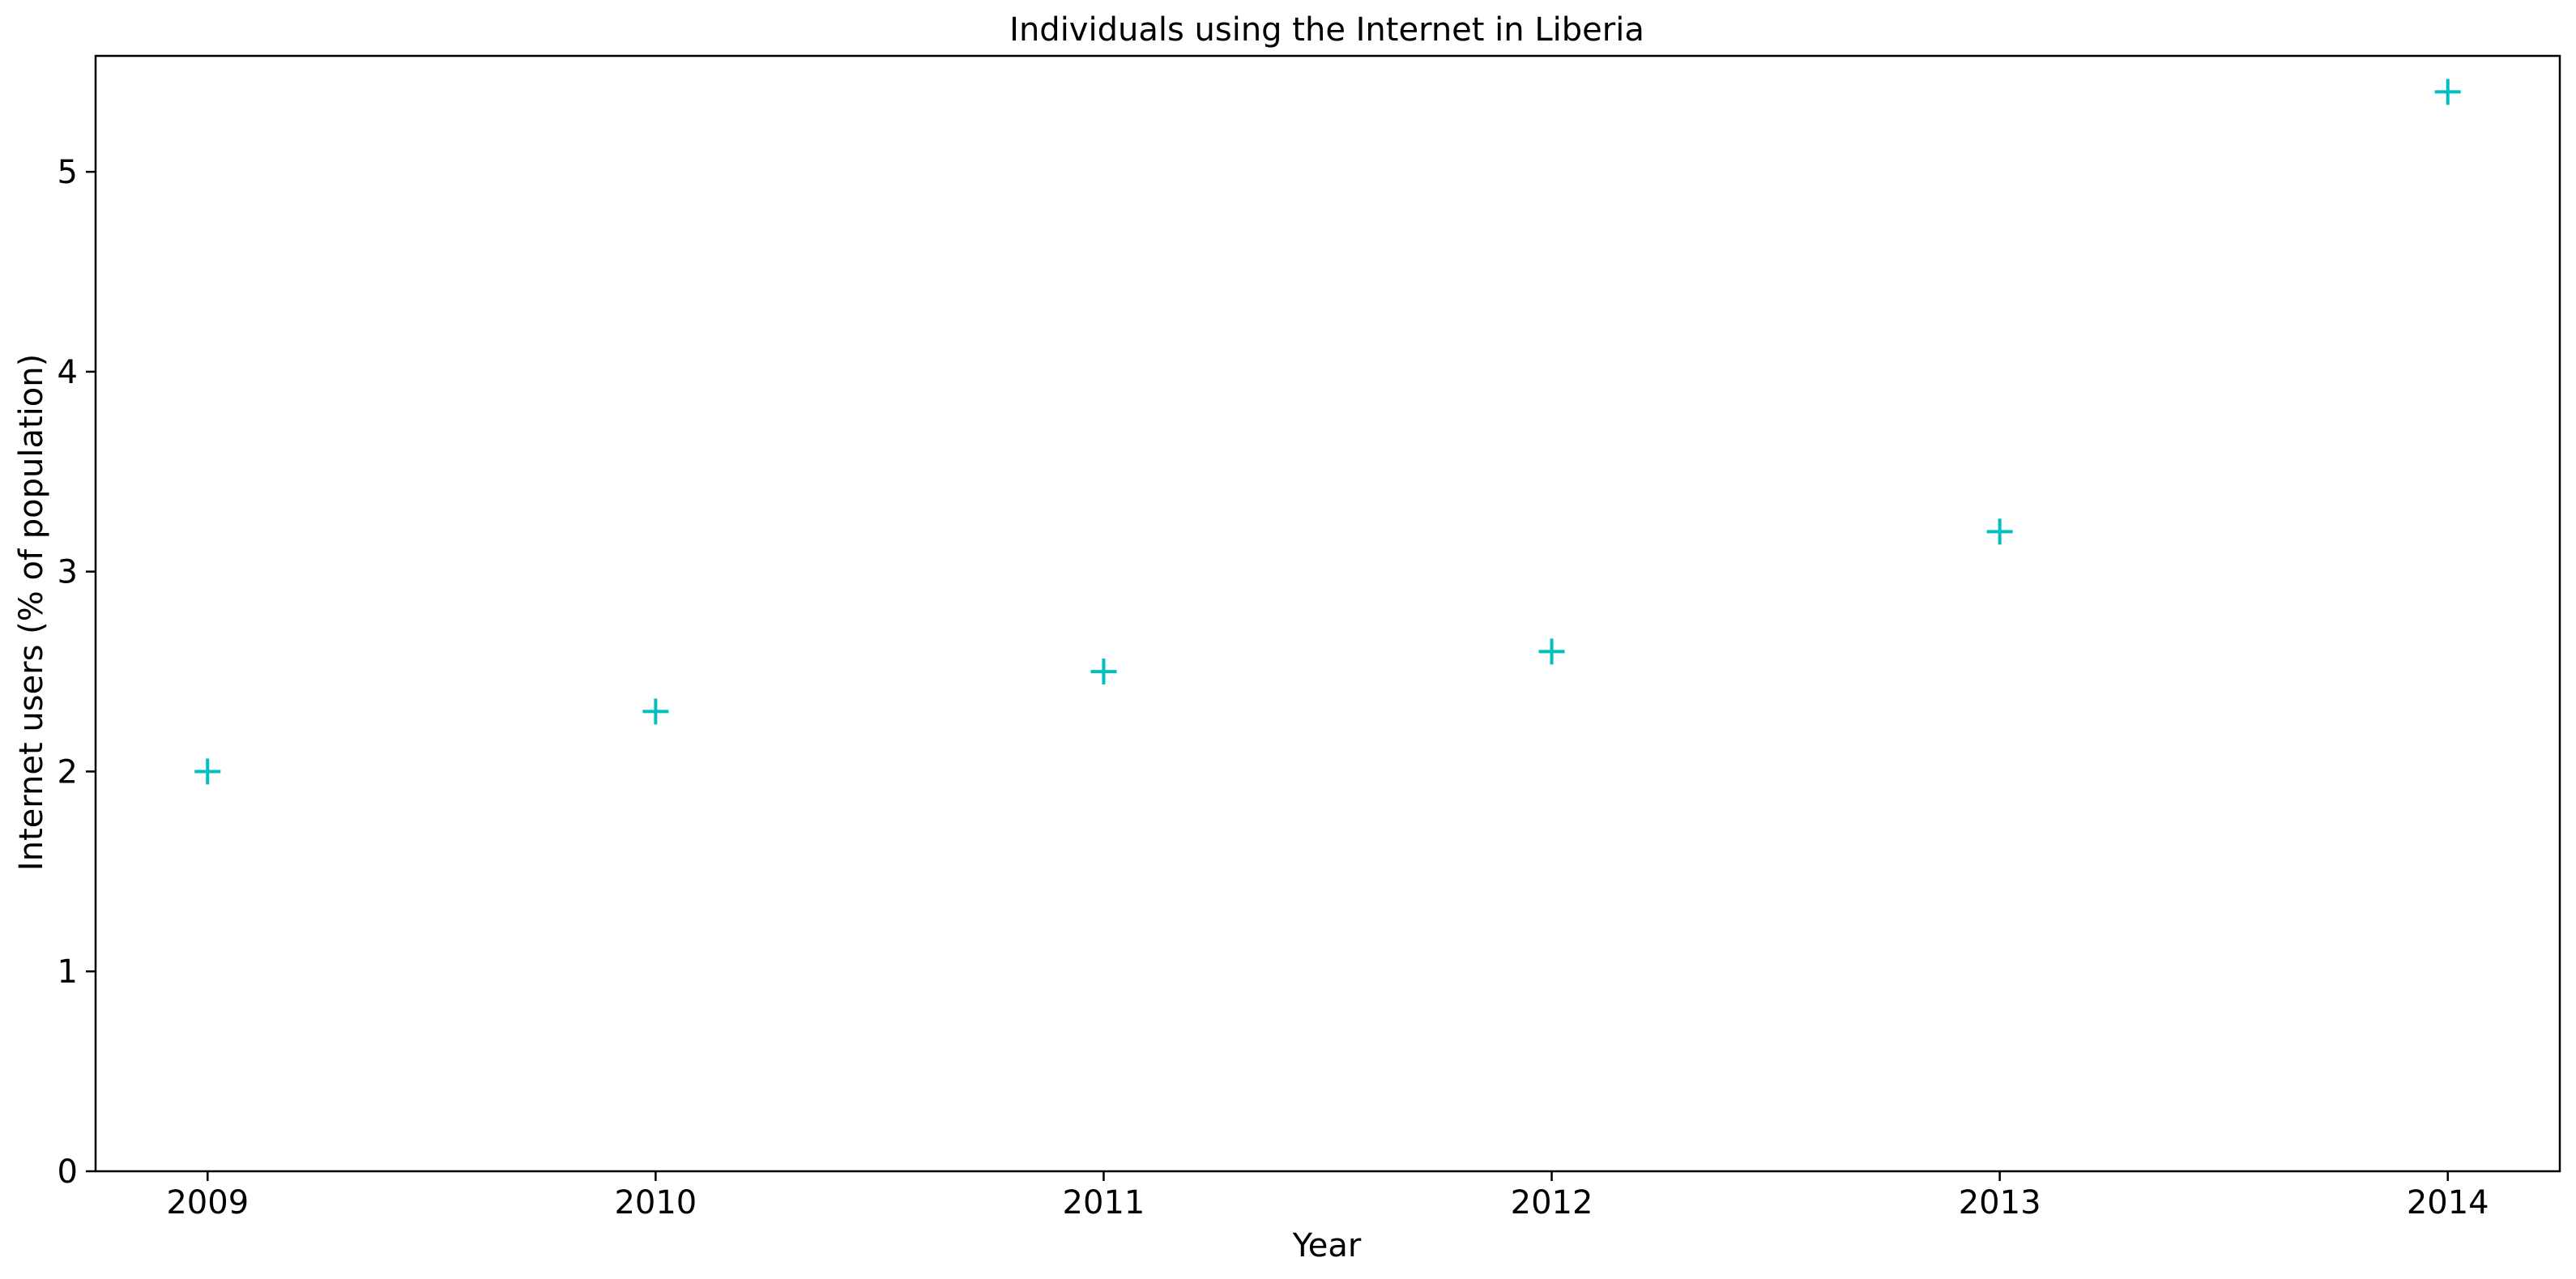 The image size is (2576, 1279). Describe the element at coordinates (2448, 1202) in the screenshot. I see `x-tick-label: 2014` at that location.